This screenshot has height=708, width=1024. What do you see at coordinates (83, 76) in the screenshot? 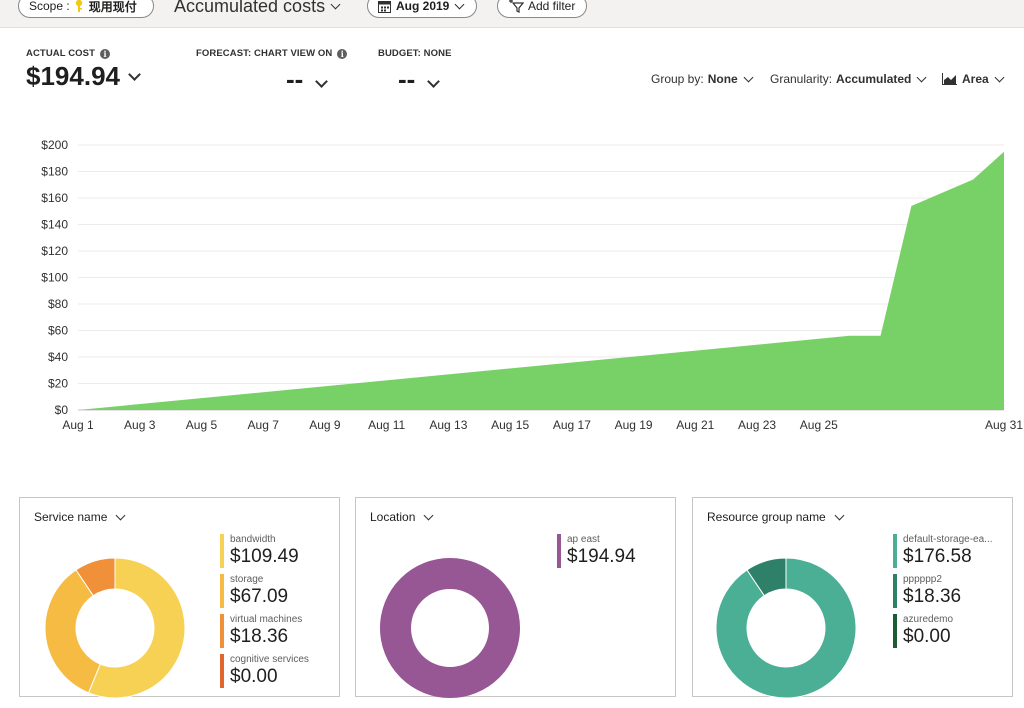
I see `actual-cost-value: $194.94` at bounding box center [83, 76].